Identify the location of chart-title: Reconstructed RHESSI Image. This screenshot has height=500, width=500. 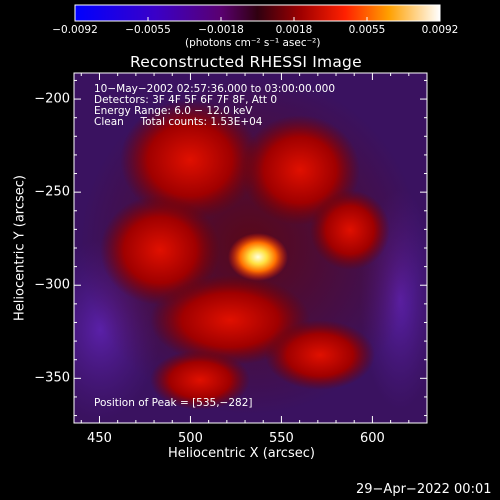
(246, 62).